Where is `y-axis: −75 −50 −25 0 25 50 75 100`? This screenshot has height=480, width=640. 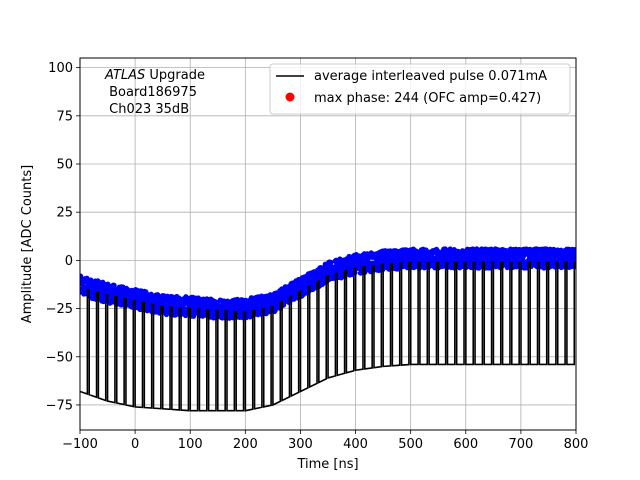 y-axis: −75 −50 −25 0 25 50 75 100 is located at coordinates (63, 237).